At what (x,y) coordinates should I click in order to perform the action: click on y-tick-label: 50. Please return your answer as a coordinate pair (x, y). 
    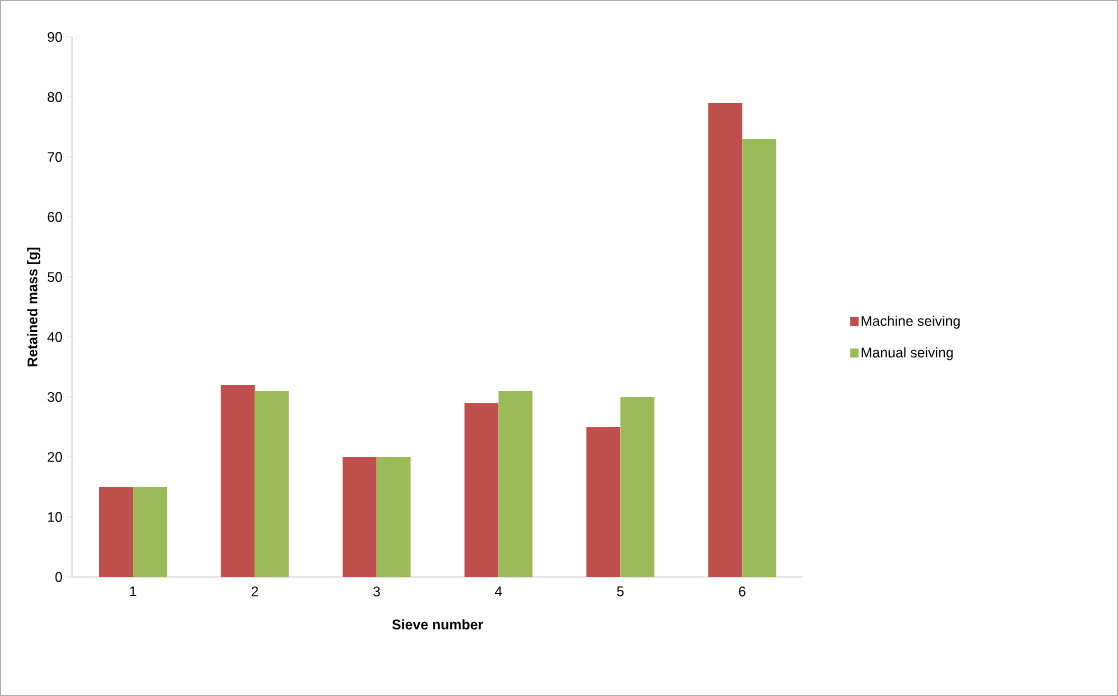
    Looking at the image, I should click on (55, 277).